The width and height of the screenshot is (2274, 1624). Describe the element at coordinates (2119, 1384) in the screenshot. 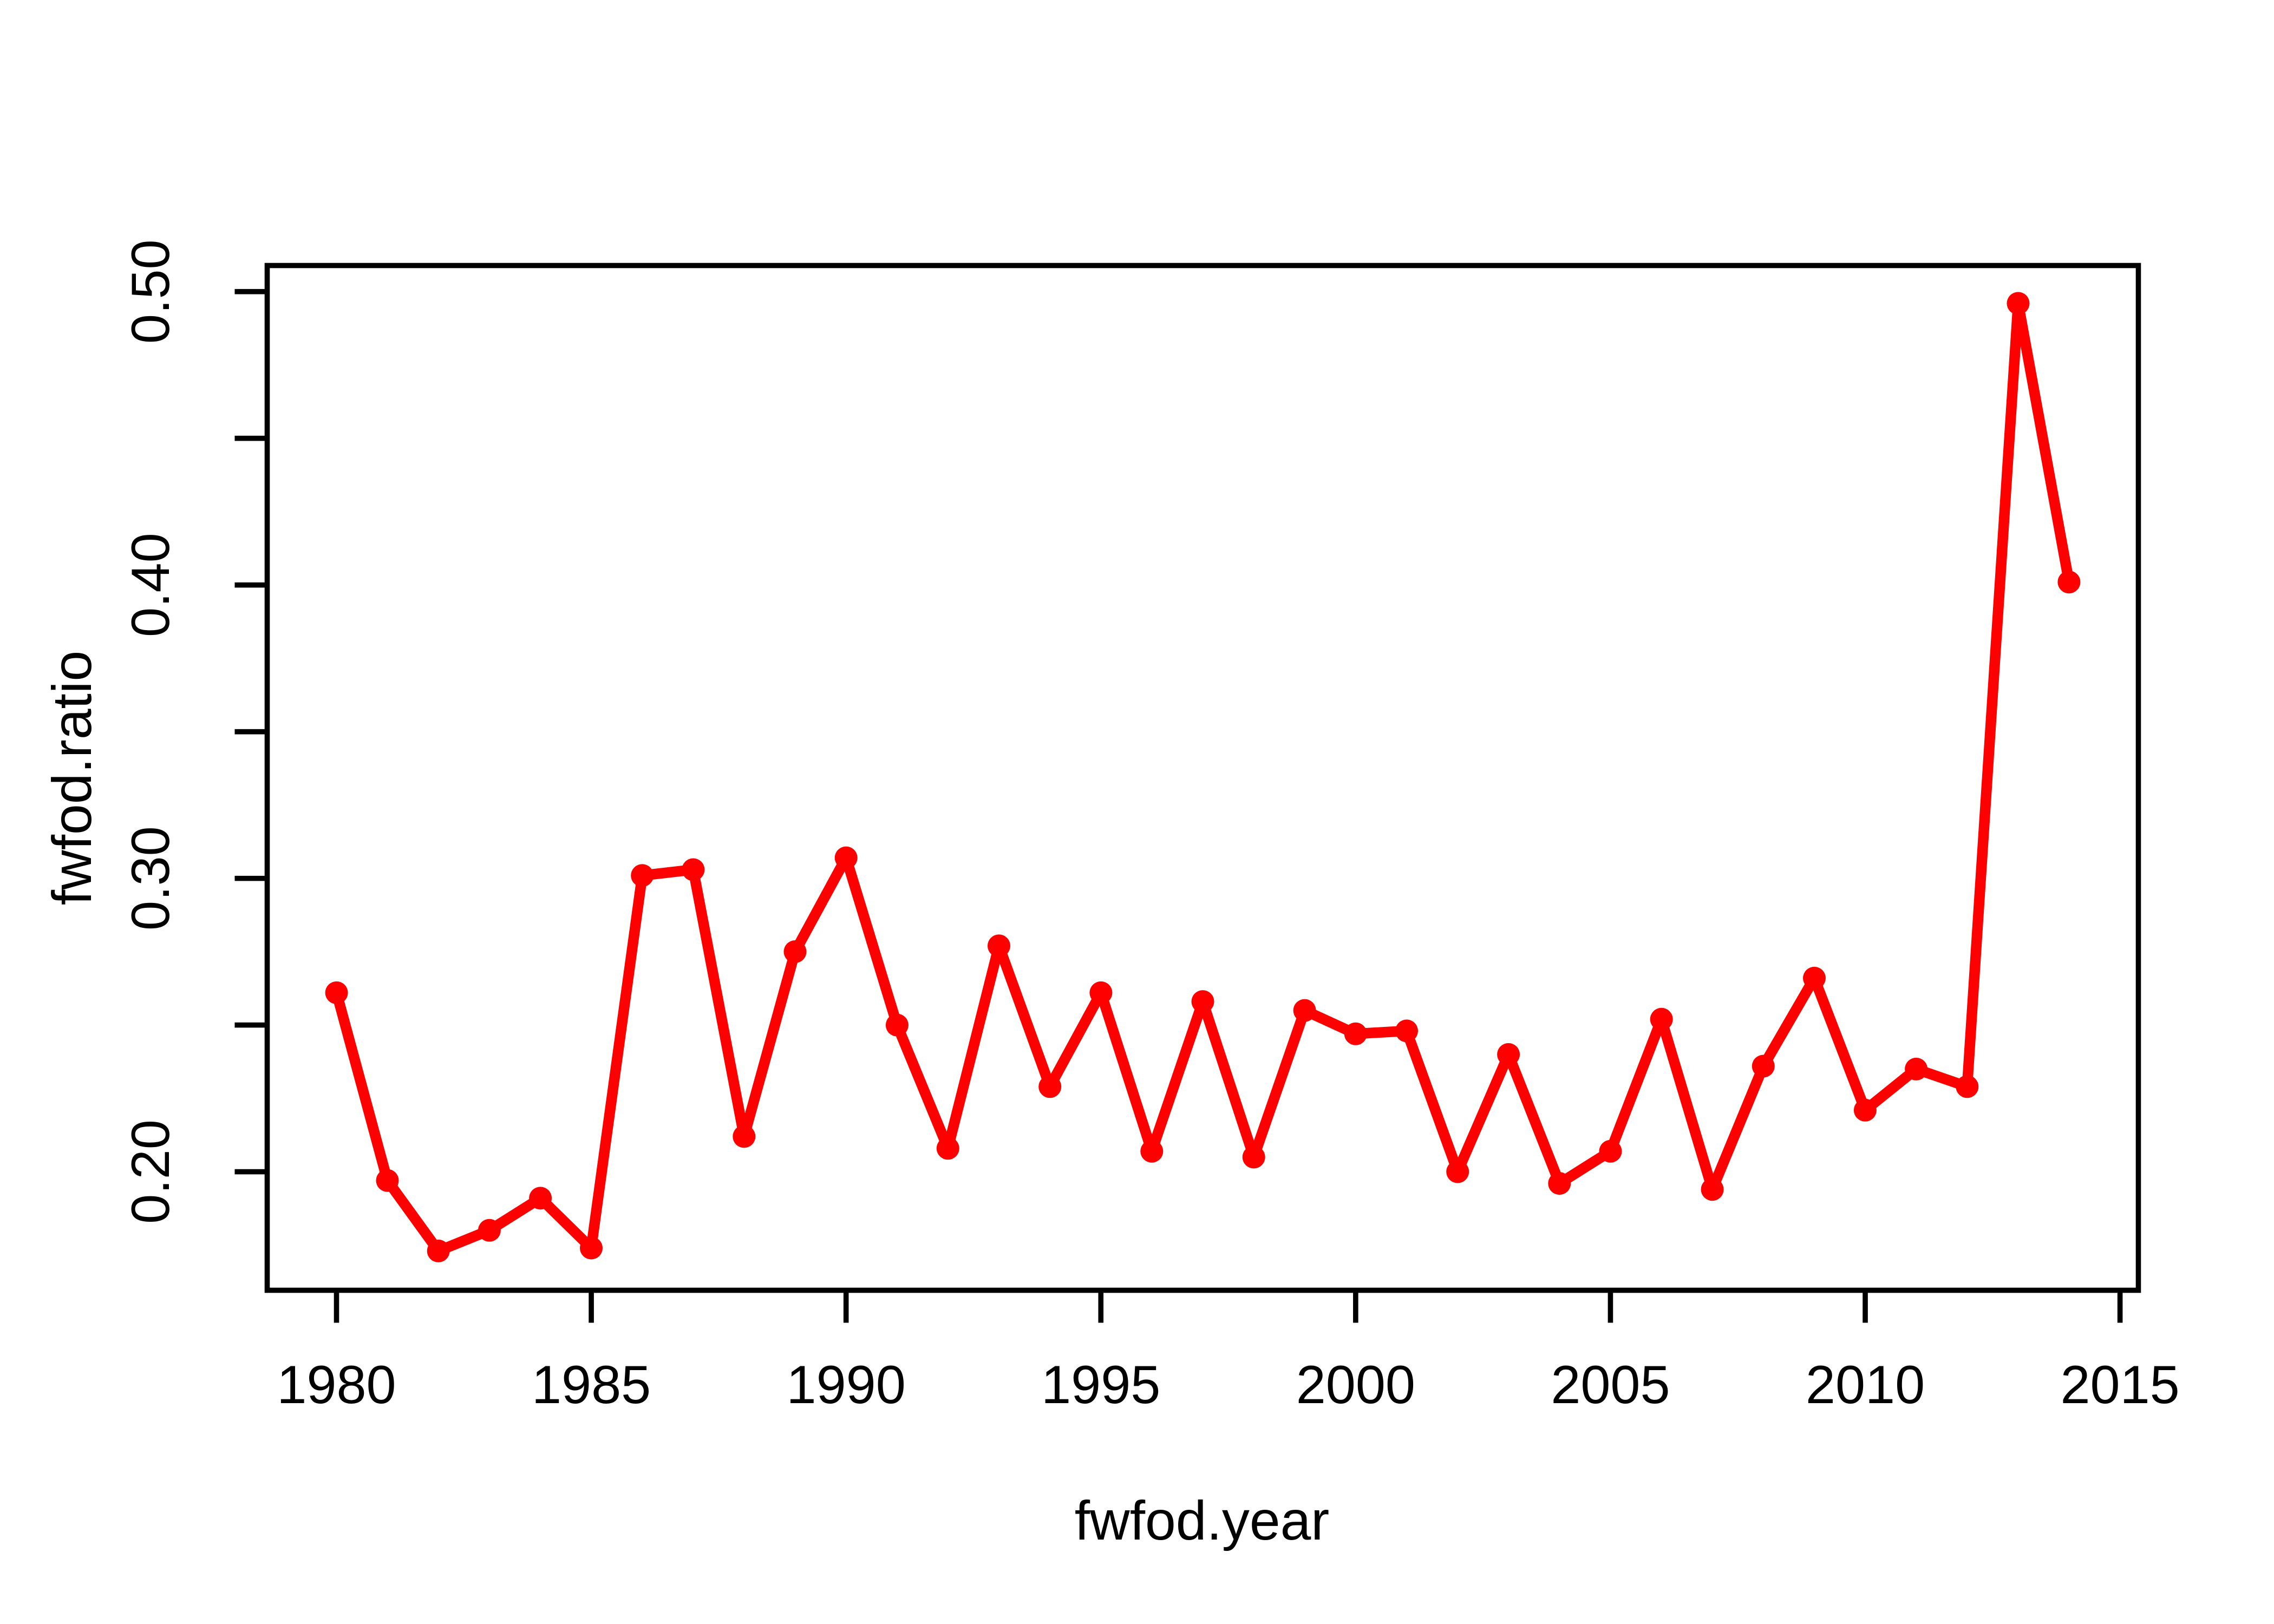

I see `x-axis-tick-label: 2015` at that location.